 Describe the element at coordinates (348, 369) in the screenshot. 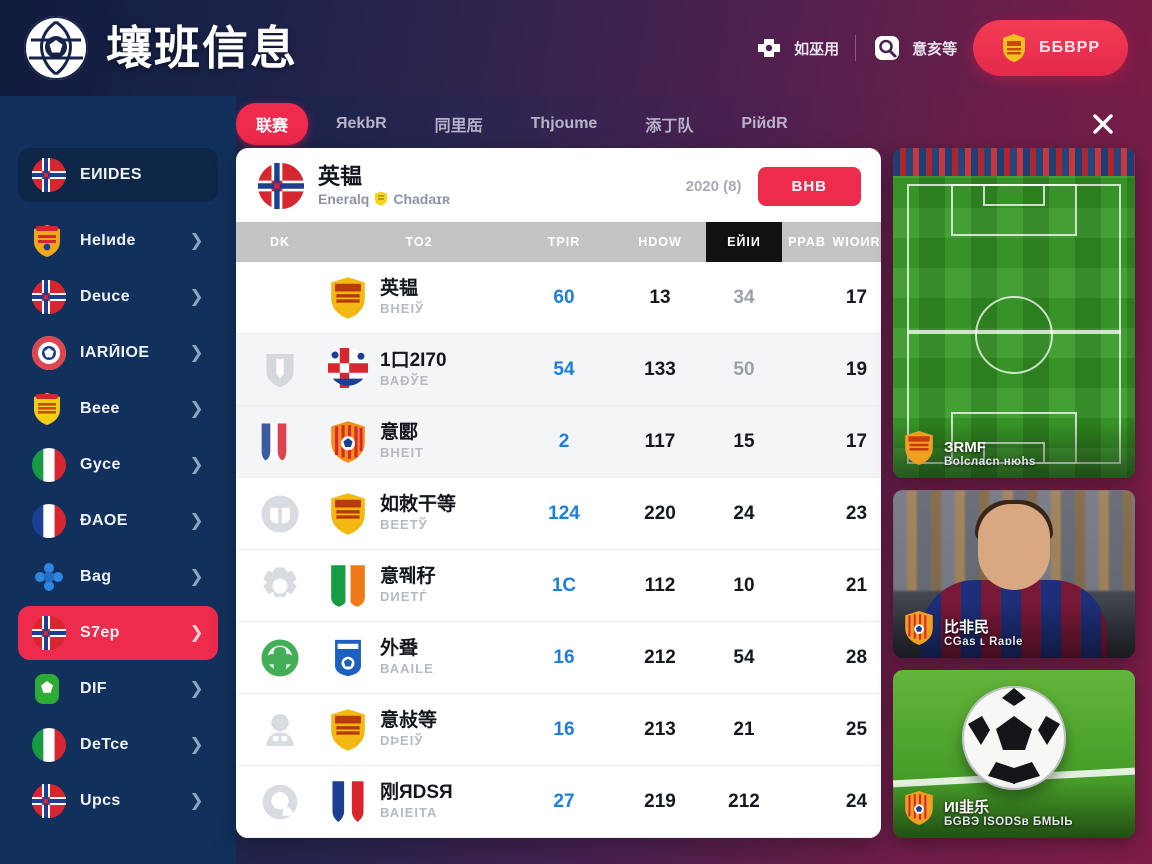

I see `norway-circle-icon` at that location.